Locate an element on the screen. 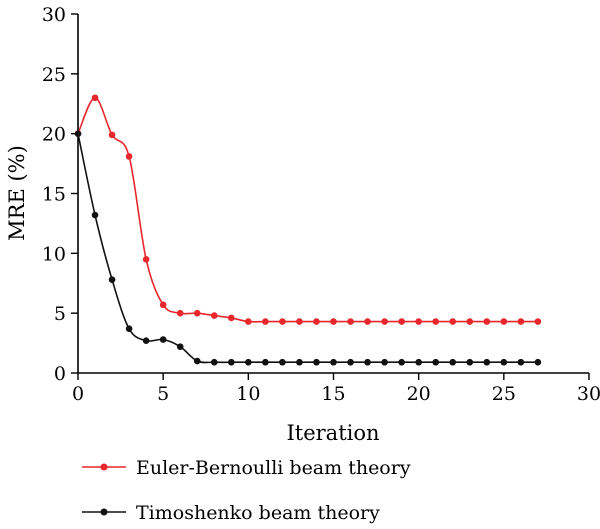 This screenshot has width=600, height=529. y-tick-label: 0 is located at coordinates (60, 374).